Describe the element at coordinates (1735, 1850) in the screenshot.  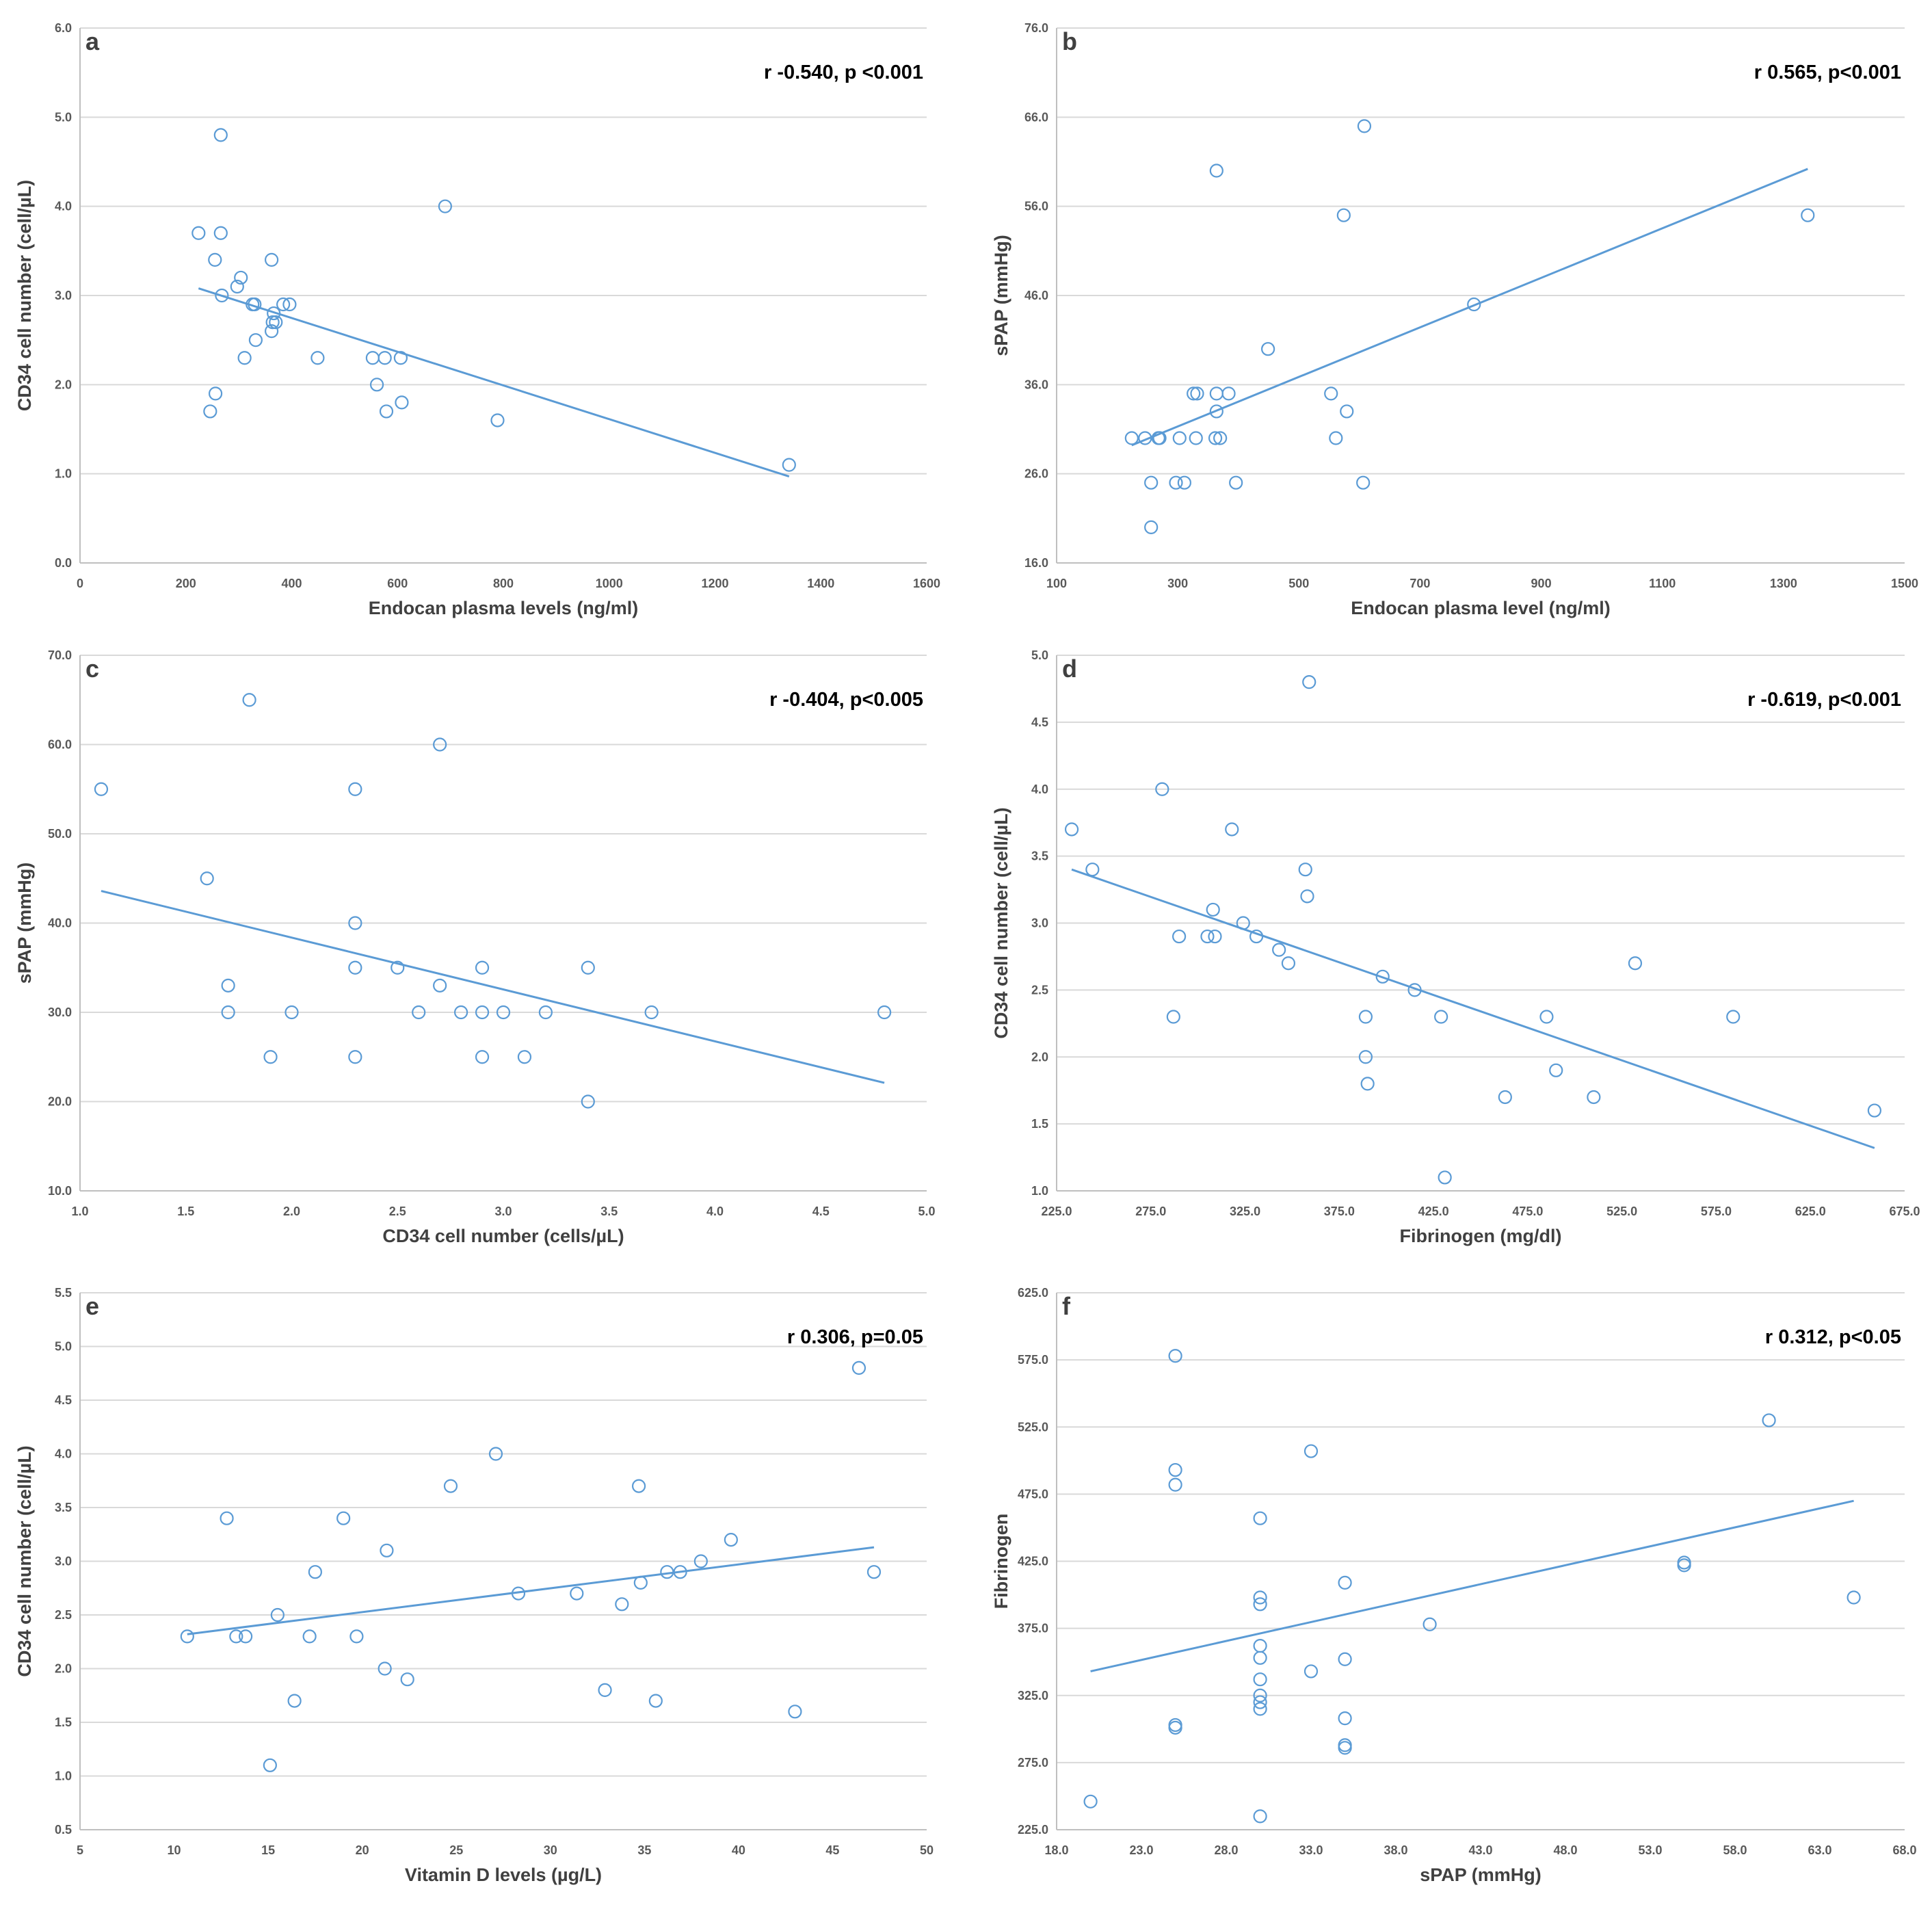
I see `x-tick-label: 58.0` at that location.